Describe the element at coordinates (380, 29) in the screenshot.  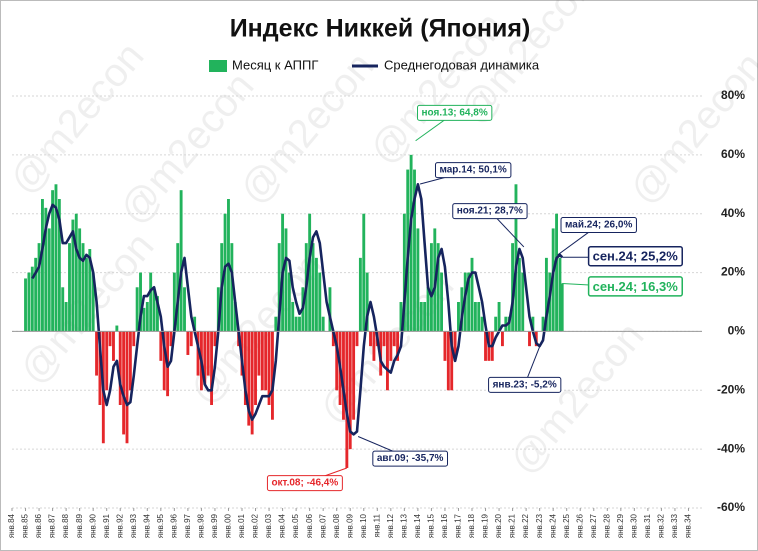
I see `chart-title: Индекс Никкей (Япония)` at that location.